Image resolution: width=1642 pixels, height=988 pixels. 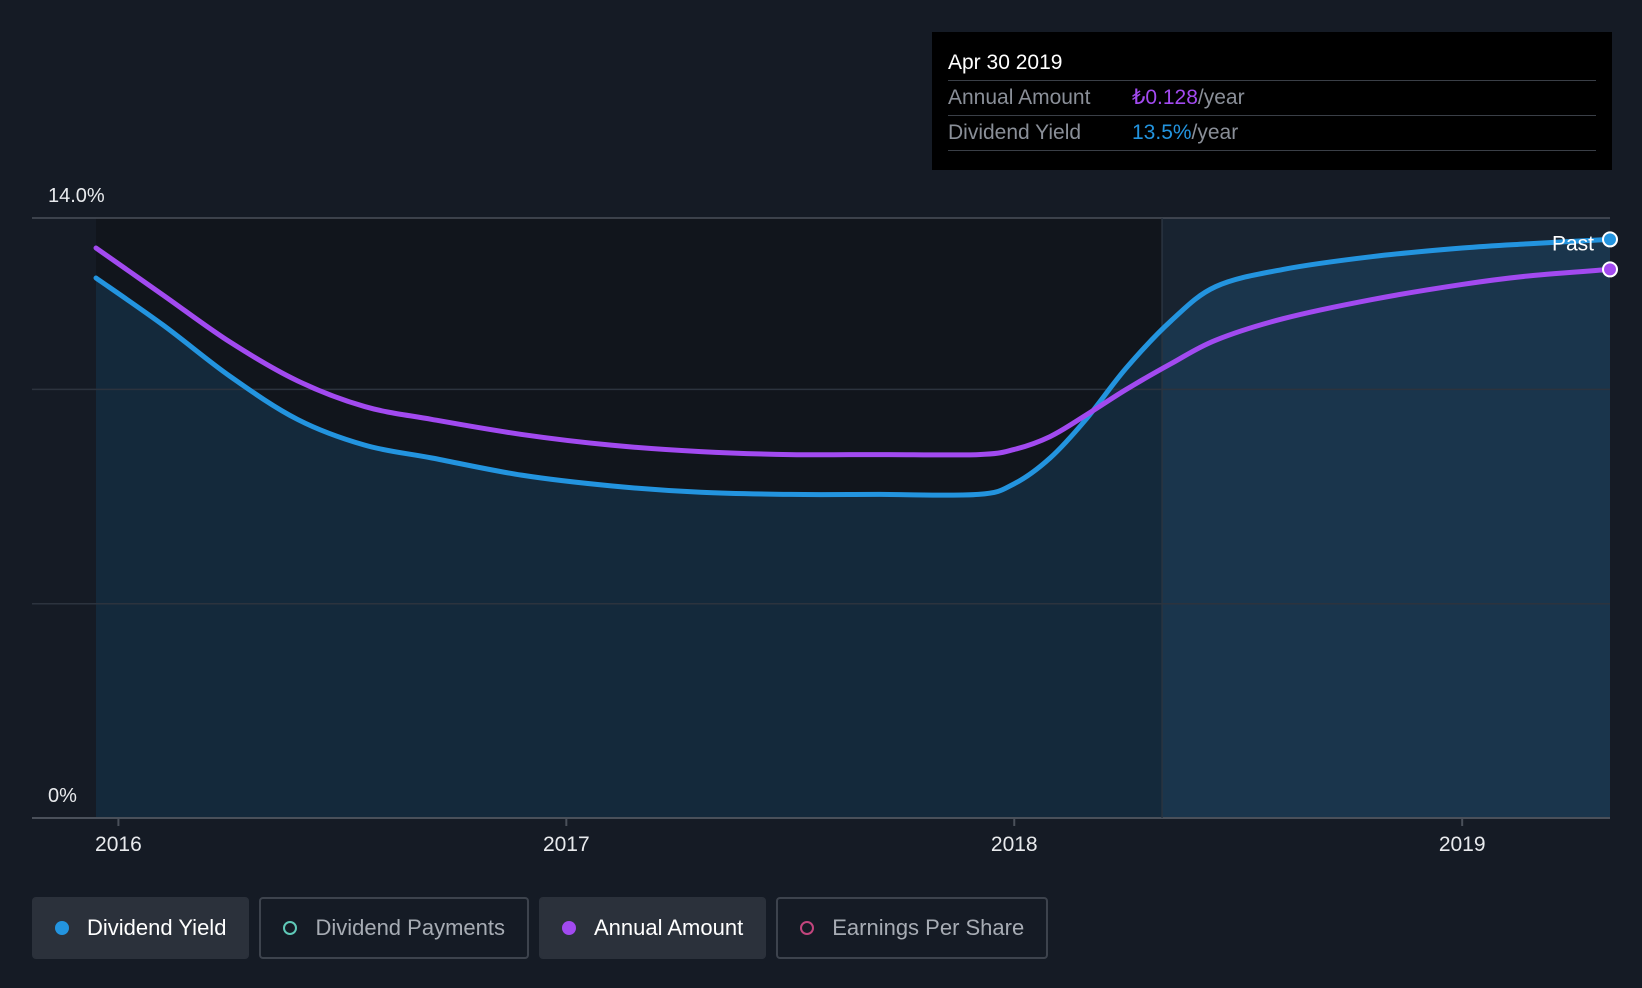 What do you see at coordinates (157, 927) in the screenshot?
I see `legend-dividend-yield-label: Dividend Yield` at bounding box center [157, 927].